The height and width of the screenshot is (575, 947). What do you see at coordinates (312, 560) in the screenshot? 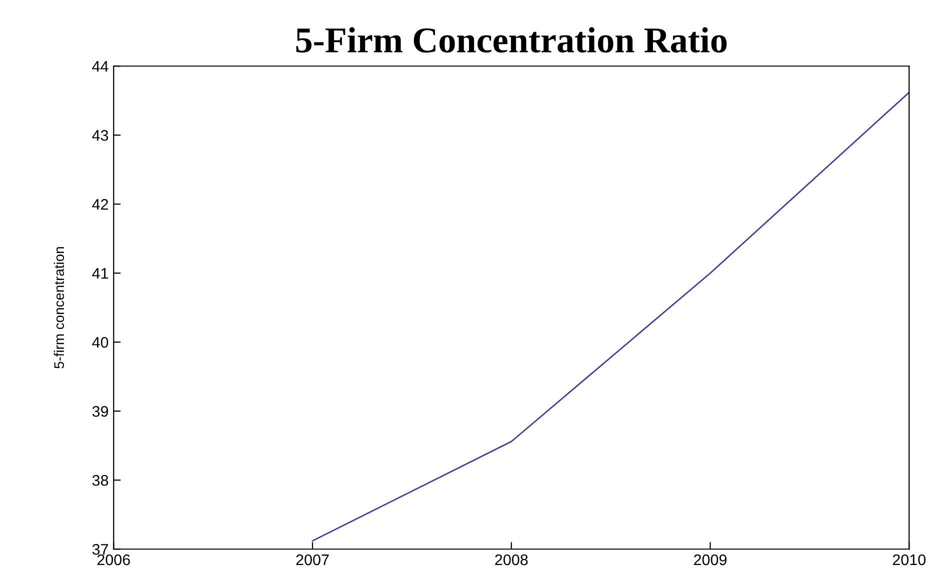
I see `x-tick-label: 2007` at bounding box center [312, 560].